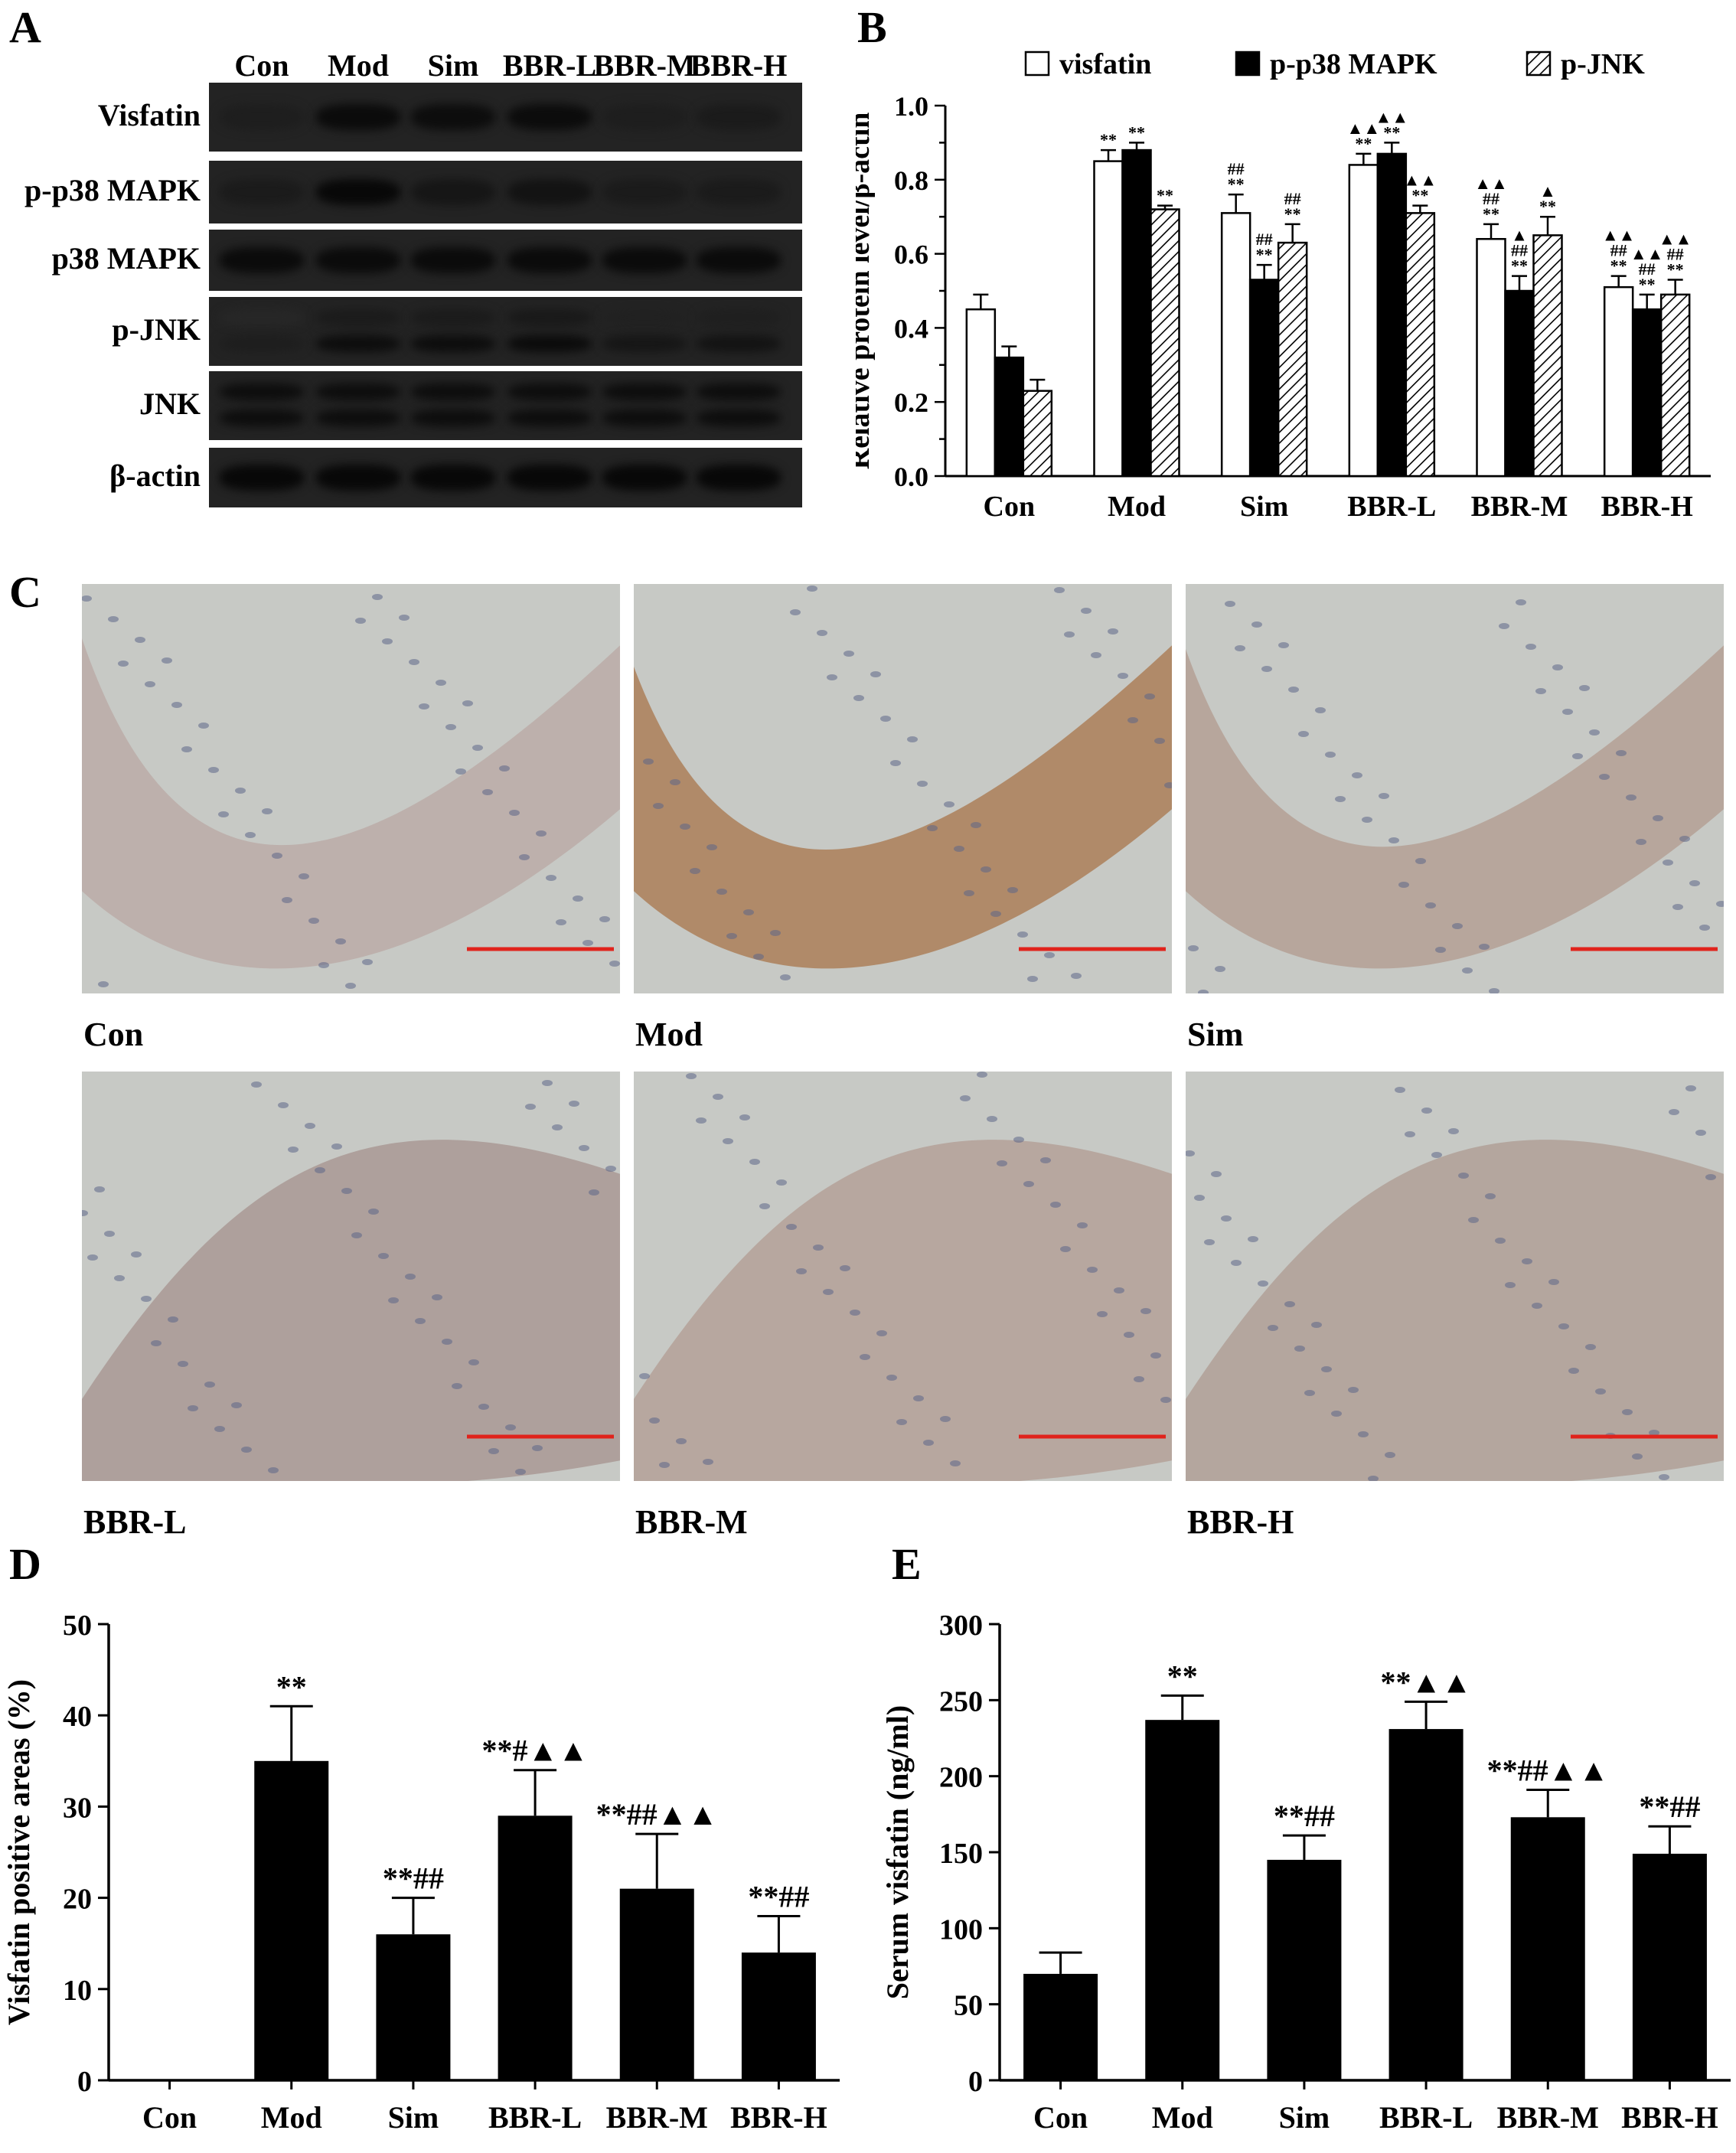  I want to click on y-tick-label: 30, so click(77, 1808).